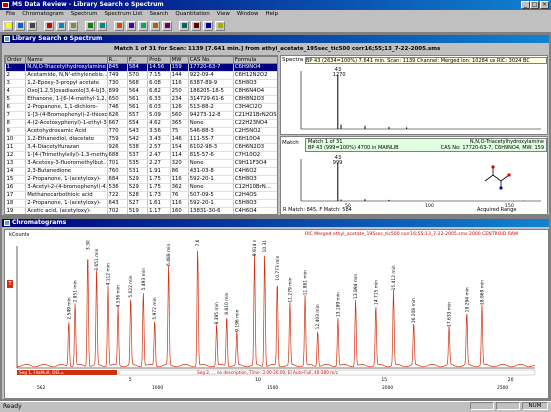 This screenshot has width=551, height=412. Describe the element at coordinates (123, 14) in the screenshot. I see `menu-spectrum-list: Spectrum List` at that location.